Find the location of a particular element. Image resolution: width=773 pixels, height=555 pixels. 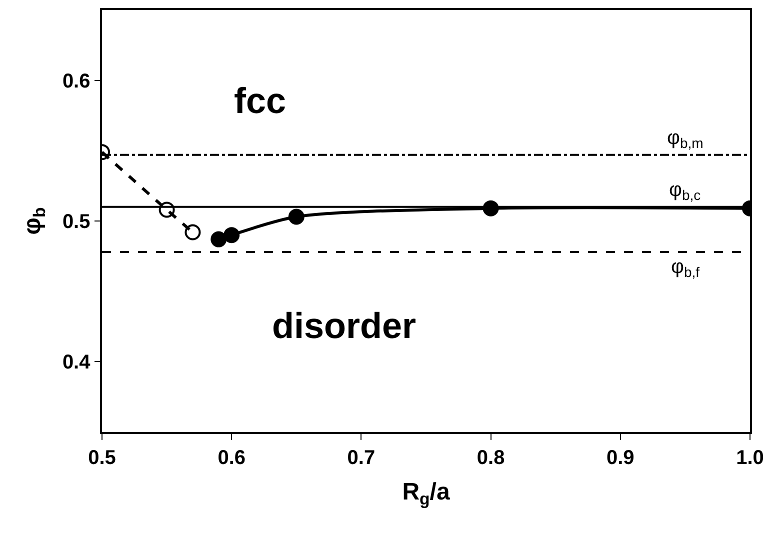

x-axis-title: R$_{g}$/a is located at coordinates (426, 493).